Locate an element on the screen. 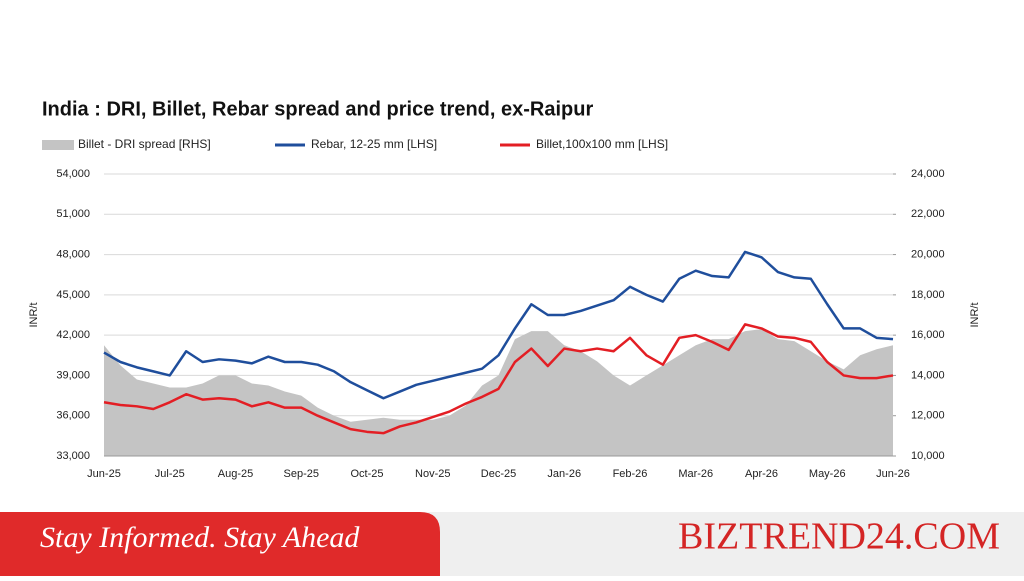 This screenshot has width=1024, height=581. x-tick-label: Jun-25 is located at coordinates (104, 474).